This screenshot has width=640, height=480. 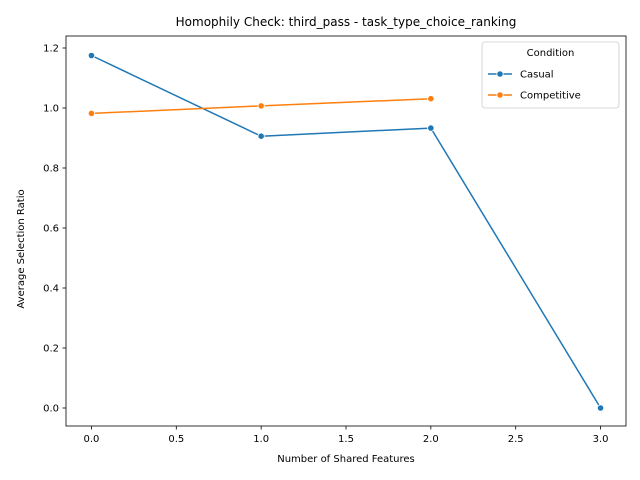 What do you see at coordinates (51, 289) in the screenshot?
I see `y-tick-label: 0.4` at bounding box center [51, 289].